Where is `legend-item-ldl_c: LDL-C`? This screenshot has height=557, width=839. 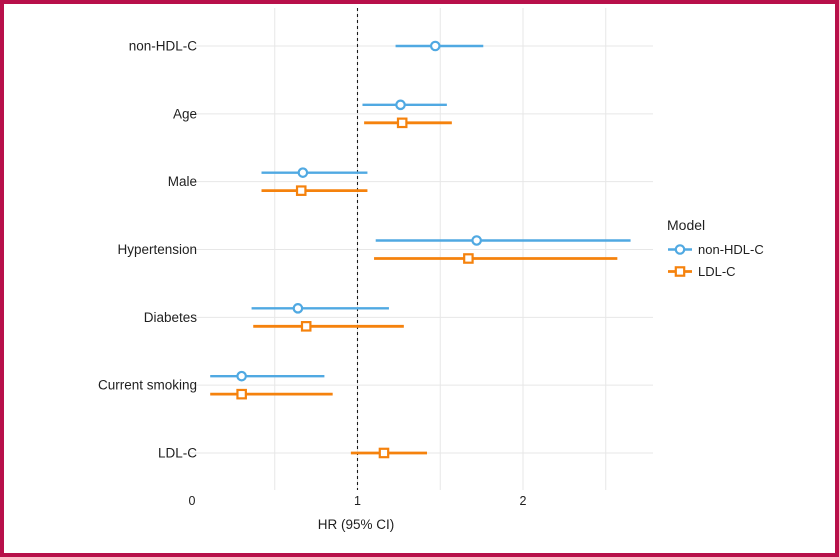
legend-item-ldl_c: LDL-C is located at coordinates (702, 271).